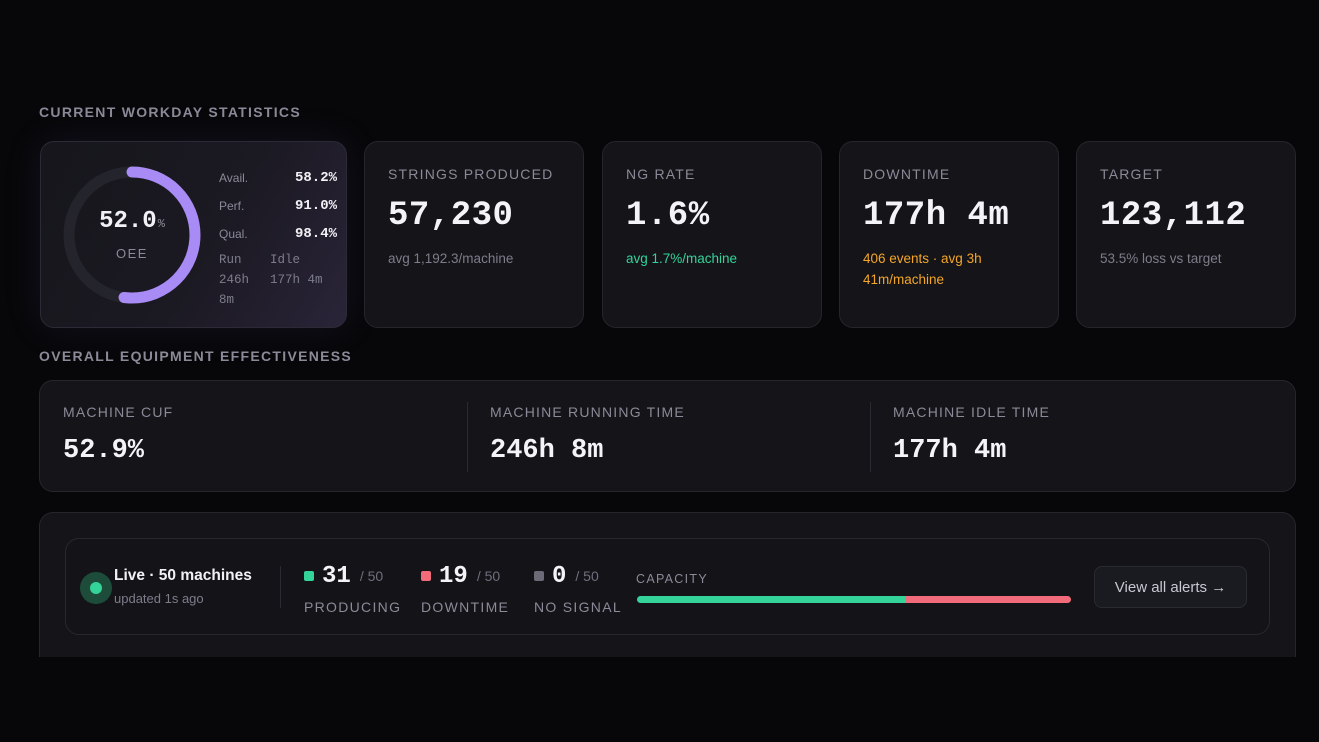  What do you see at coordinates (712, 234) in the screenshot?
I see `stat-card-ng-rate: NG RATE 1.6% avg 1.7%/machine` at bounding box center [712, 234].